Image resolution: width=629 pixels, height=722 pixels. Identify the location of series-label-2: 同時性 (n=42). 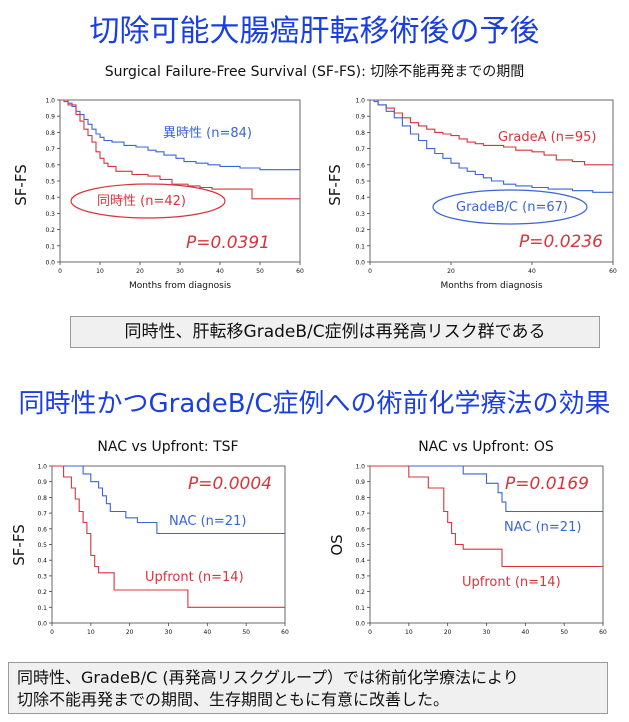
(141, 201).